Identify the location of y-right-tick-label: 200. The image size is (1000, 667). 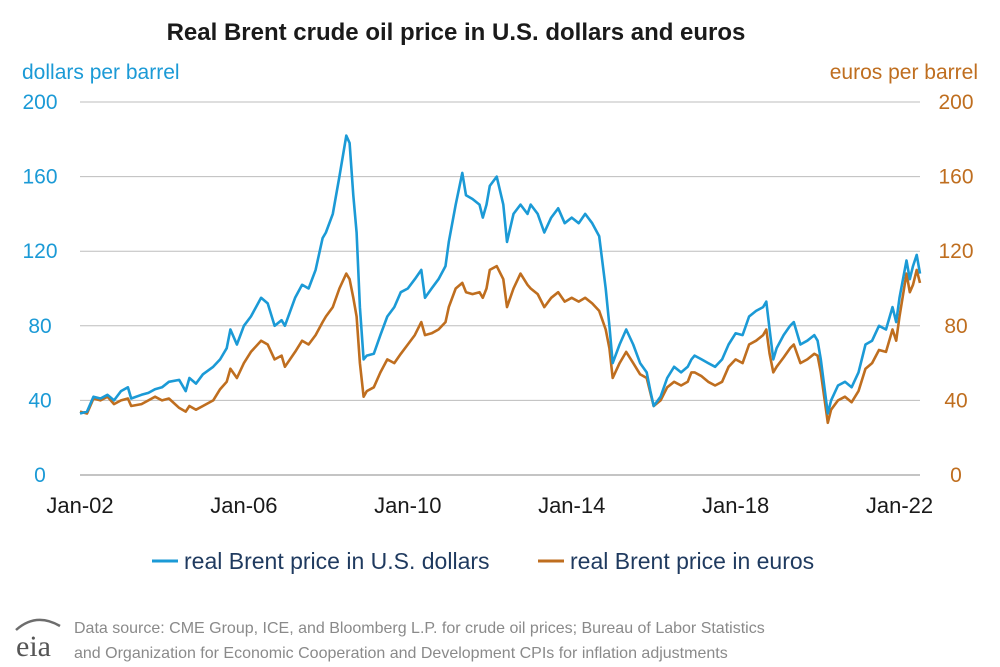
(955, 102).